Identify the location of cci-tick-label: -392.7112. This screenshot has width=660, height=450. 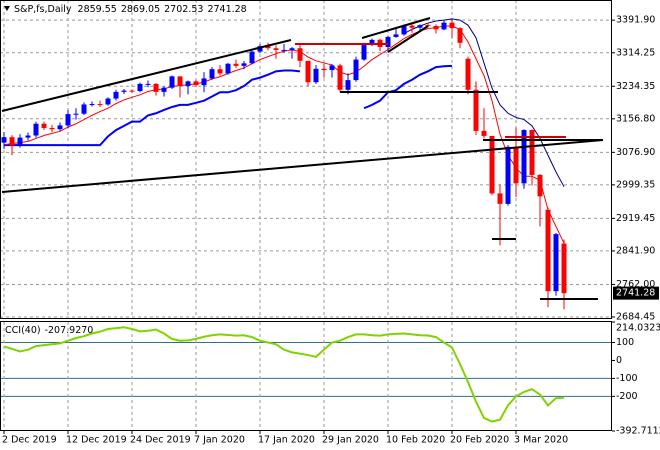
(638, 431).